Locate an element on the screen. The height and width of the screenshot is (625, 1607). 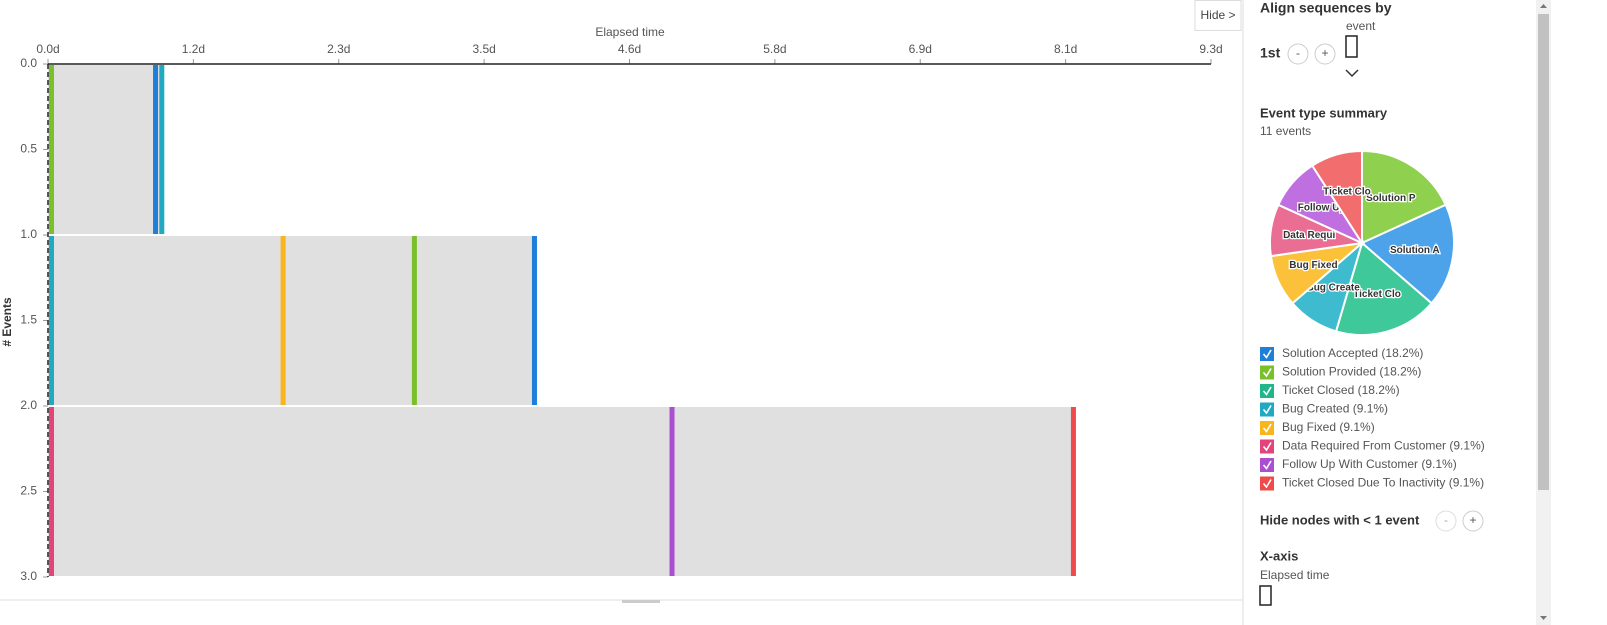
y-axis-title: # Events is located at coordinates (7, 322).